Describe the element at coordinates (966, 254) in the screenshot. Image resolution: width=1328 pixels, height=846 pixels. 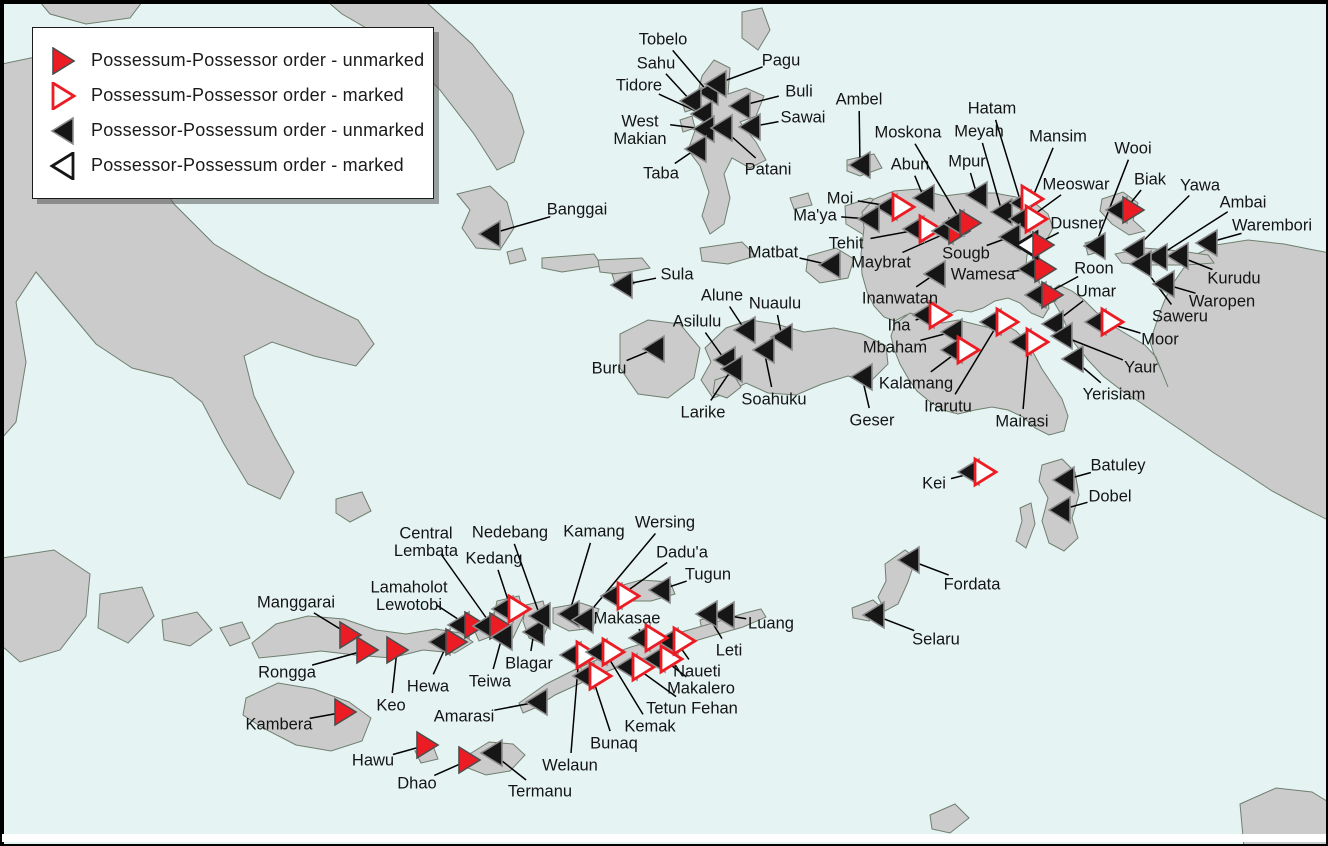
I see `language-label: Sougb` at that location.